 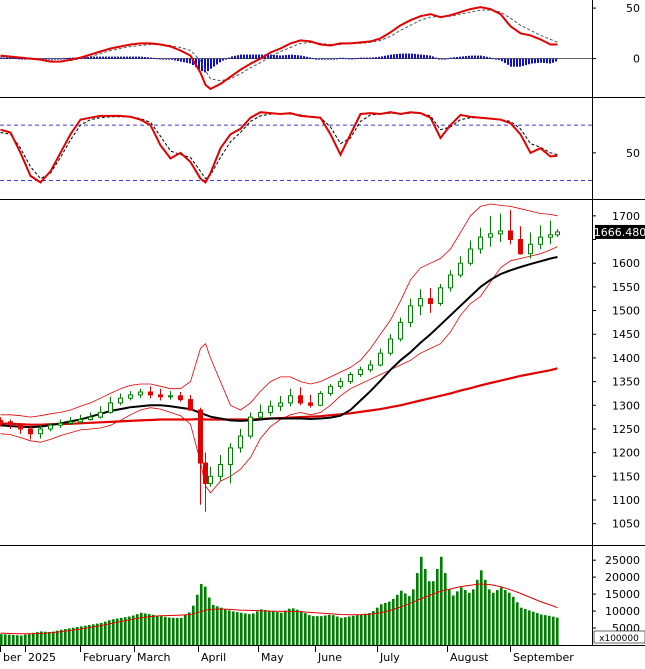 What do you see at coordinates (633, 153) in the screenshot?
I see `stoch-tick-label: 50` at bounding box center [633, 153].